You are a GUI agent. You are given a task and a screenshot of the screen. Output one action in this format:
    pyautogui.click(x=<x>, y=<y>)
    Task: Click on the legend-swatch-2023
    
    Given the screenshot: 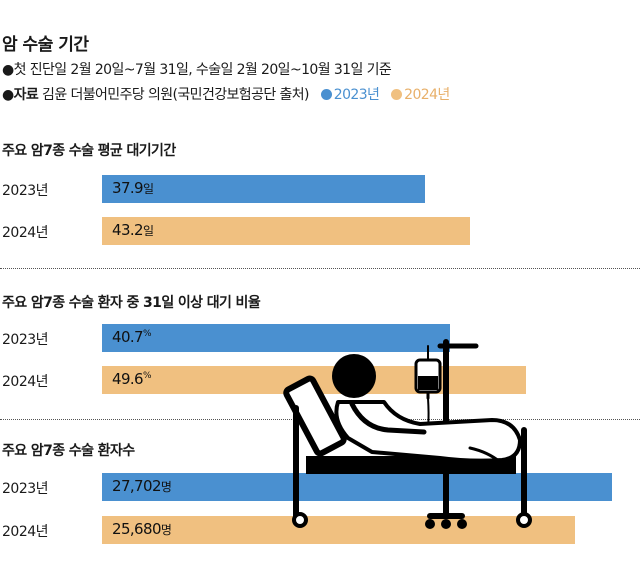 What is the action you would take?
    pyautogui.click(x=326, y=94)
    